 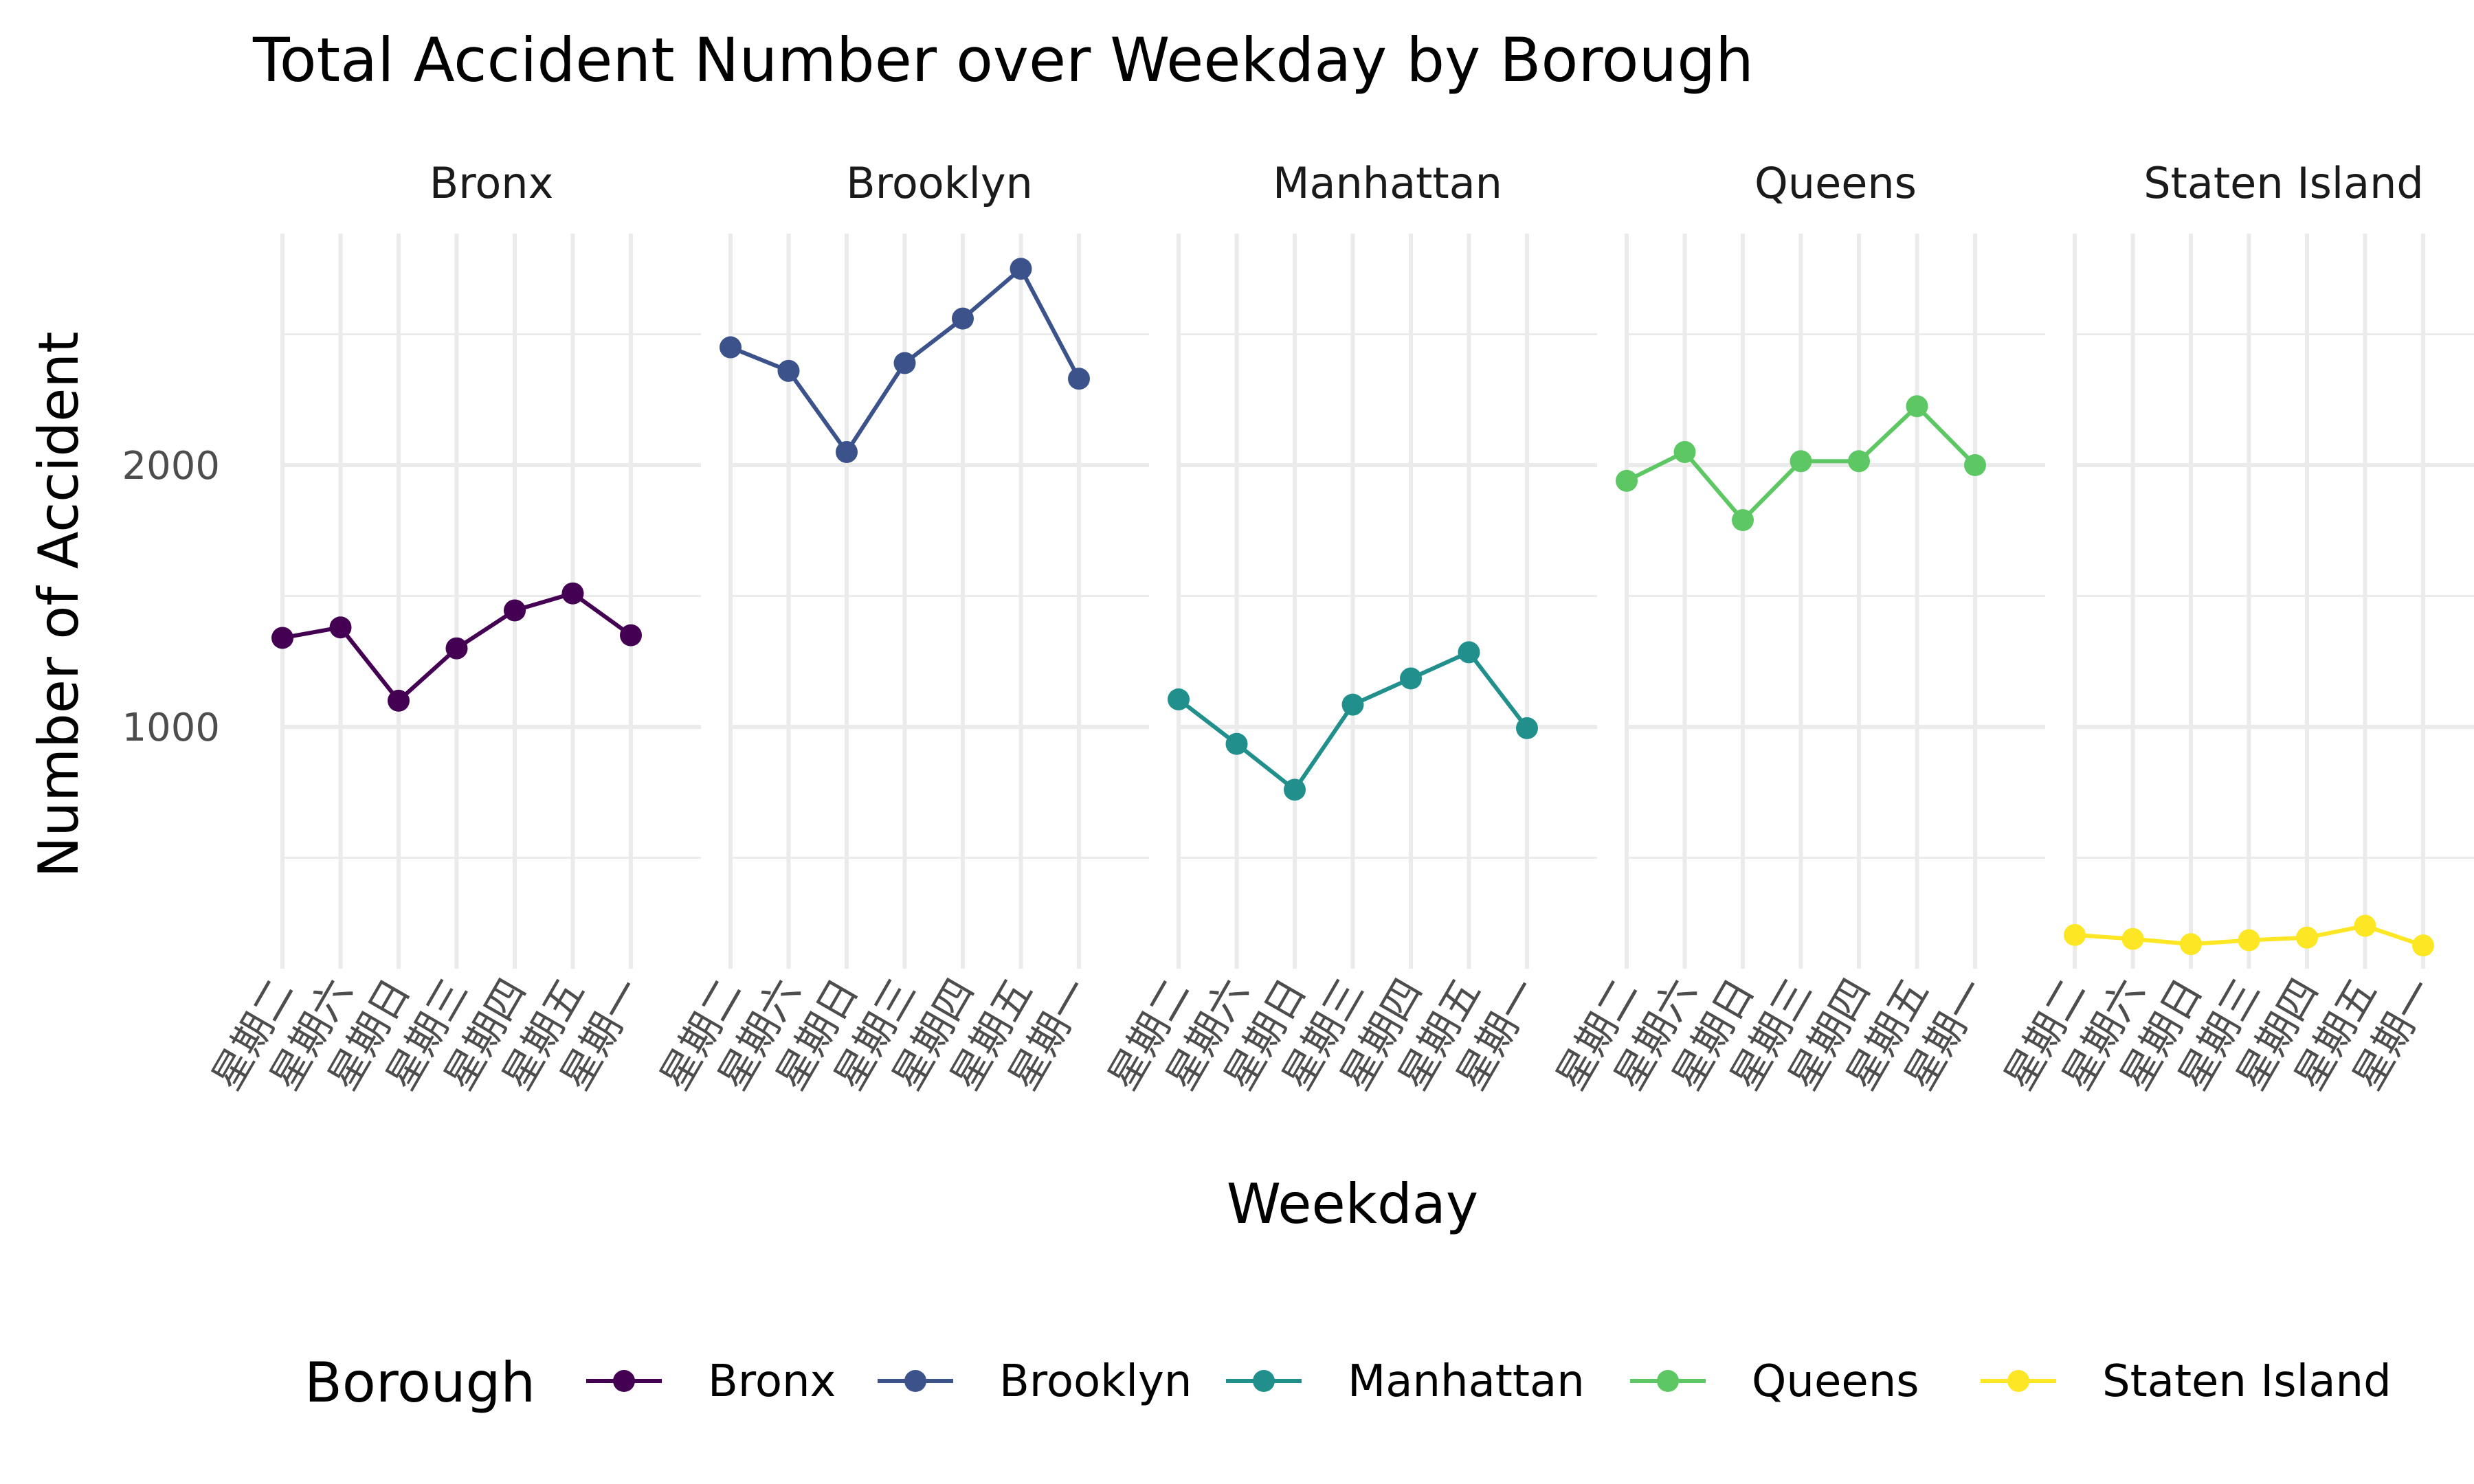 What do you see at coordinates (171, 466) in the screenshot?
I see `y-tick-label: 2000` at bounding box center [171, 466].